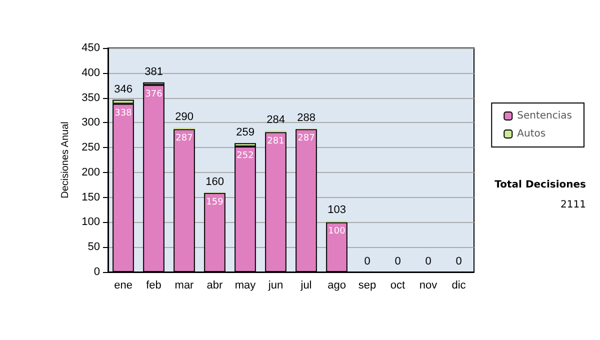 The width and height of the screenshot is (600, 340). I want to click on x-tick-label: mar, so click(184, 286).